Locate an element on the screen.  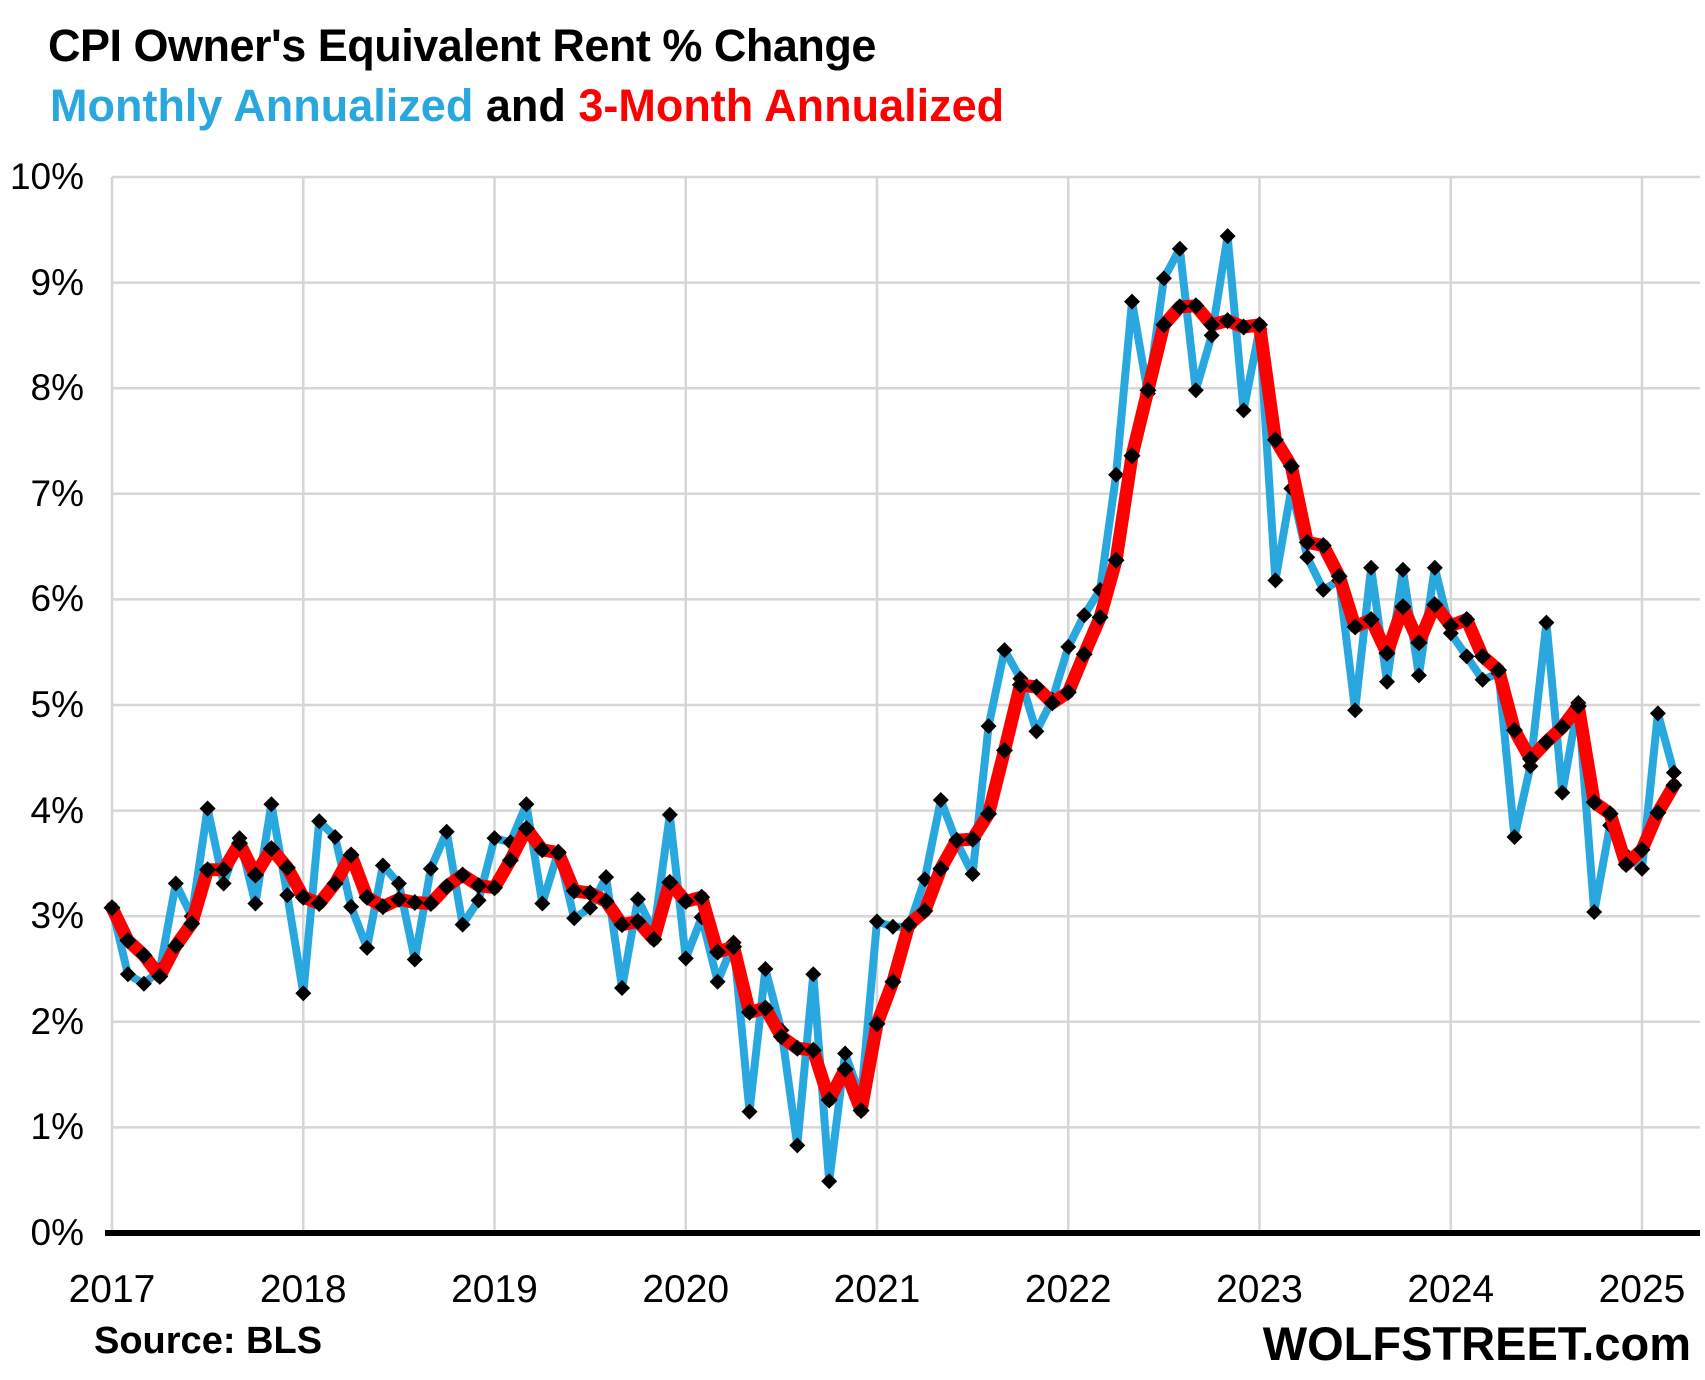
y-tick-label: 3% is located at coordinates (57, 916).